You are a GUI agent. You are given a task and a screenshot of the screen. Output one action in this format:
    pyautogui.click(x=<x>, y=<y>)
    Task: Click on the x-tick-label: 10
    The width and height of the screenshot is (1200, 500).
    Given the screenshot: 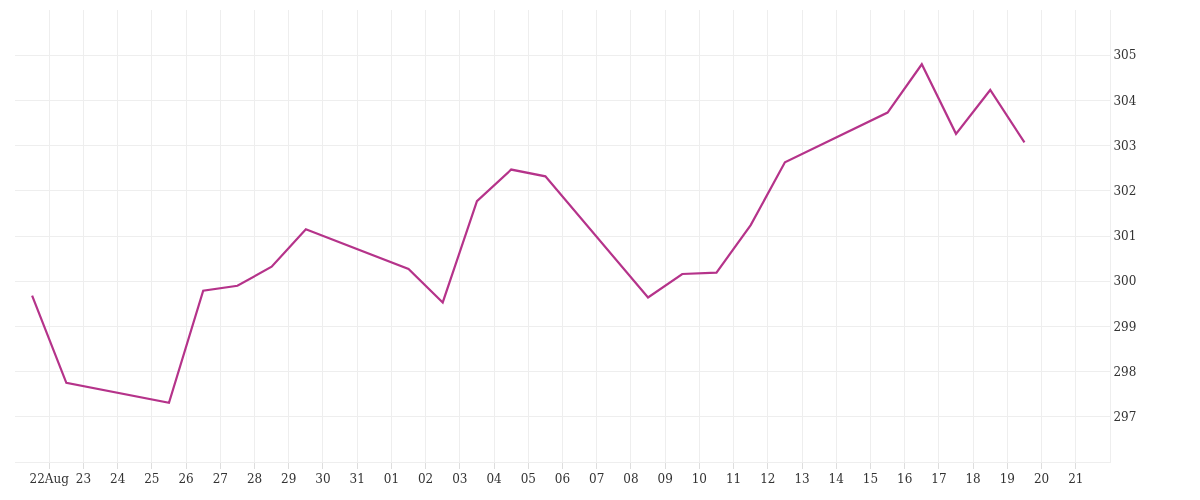 What is the action you would take?
    pyautogui.click(x=699, y=479)
    